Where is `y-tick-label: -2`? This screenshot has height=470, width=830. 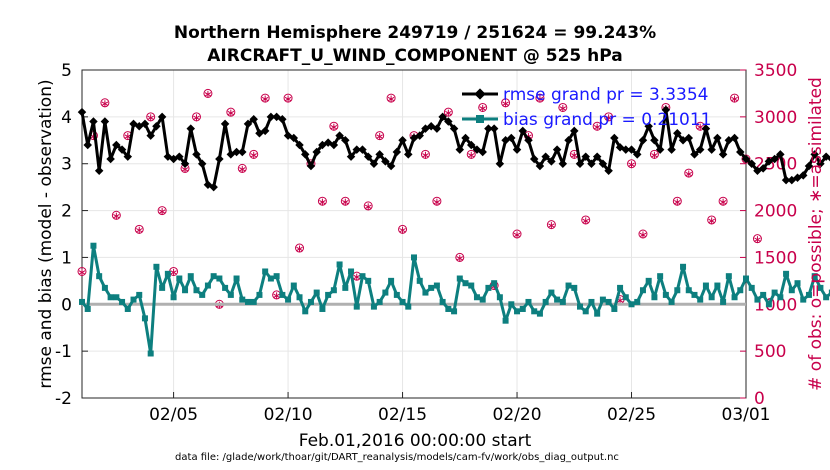
y-tick-label: -2 is located at coordinates (63, 399).